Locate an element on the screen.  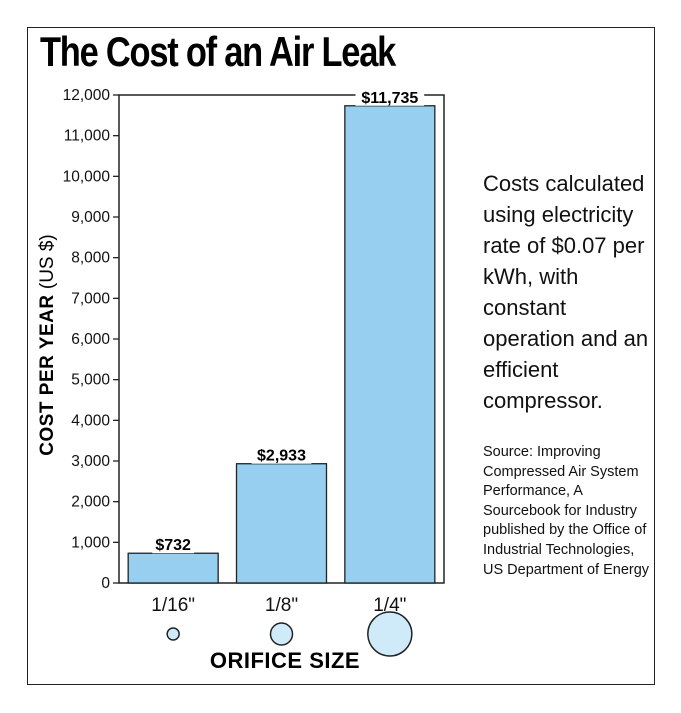
y-tick-label: 5,000 is located at coordinates (90, 380).